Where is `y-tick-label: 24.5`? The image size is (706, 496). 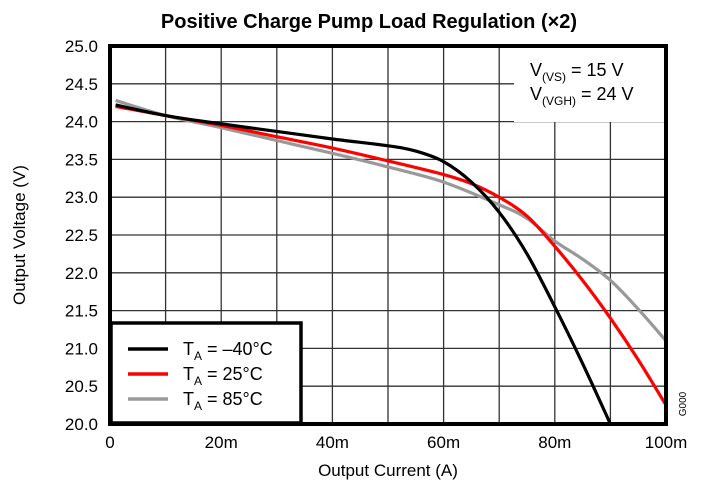
y-tick-label: 24.5 is located at coordinates (81, 84).